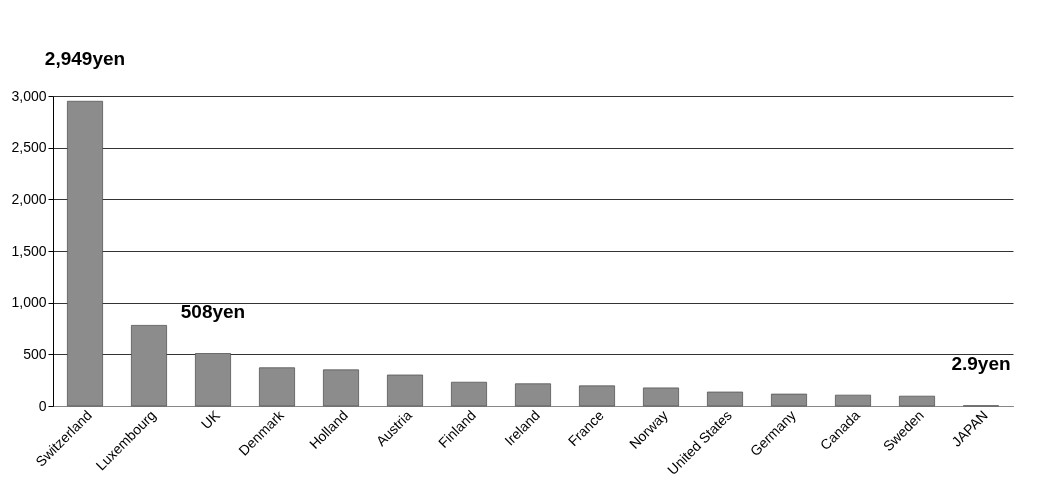  What do you see at coordinates (85, 59) in the screenshot?
I see `annotation: 2,949yen` at bounding box center [85, 59].